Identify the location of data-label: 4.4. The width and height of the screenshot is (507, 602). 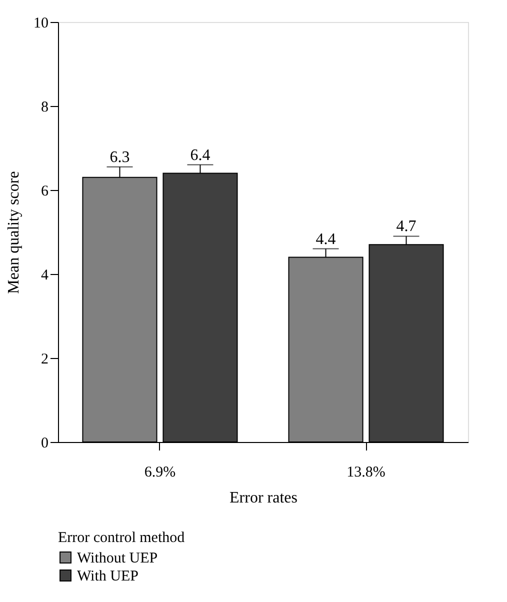
(326, 239).